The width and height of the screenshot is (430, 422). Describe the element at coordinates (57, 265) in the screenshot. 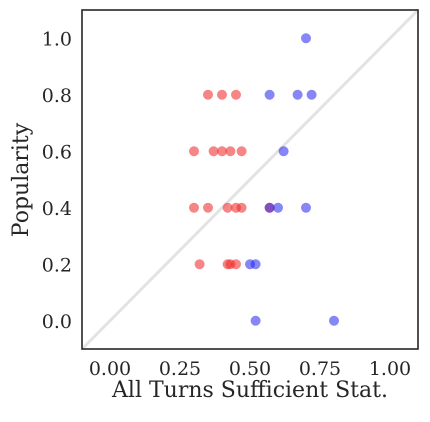

I see `y-tick-label: 0.2` at that location.